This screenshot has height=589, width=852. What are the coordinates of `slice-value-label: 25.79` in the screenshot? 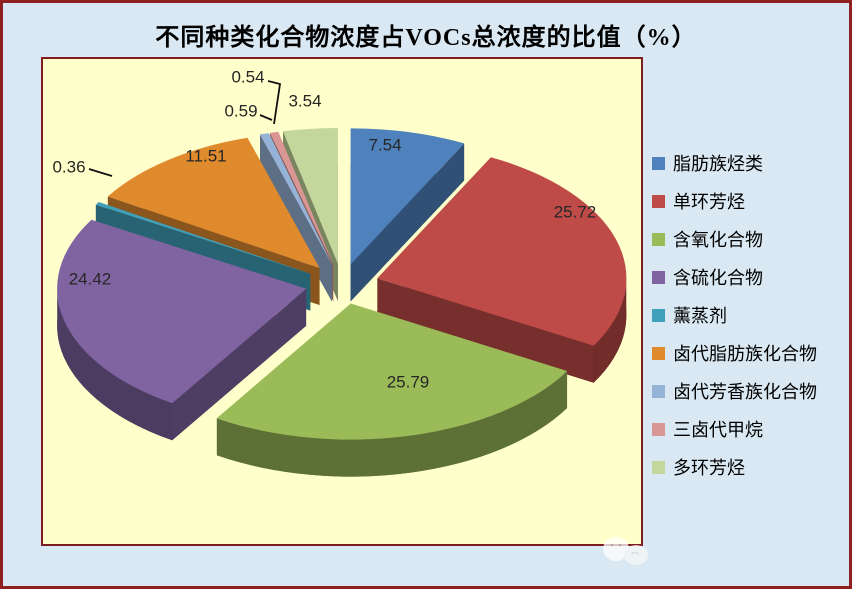 It's located at (408, 381).